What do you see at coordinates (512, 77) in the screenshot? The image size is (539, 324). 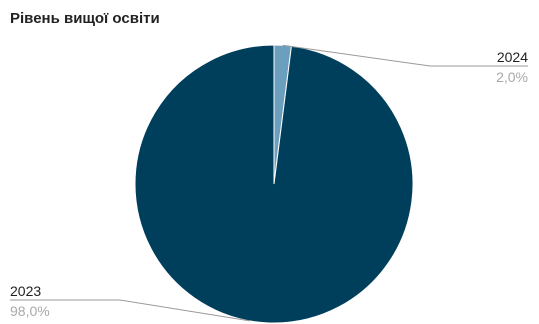 I see `slice-percent-2024: 2,0%` at bounding box center [512, 77].